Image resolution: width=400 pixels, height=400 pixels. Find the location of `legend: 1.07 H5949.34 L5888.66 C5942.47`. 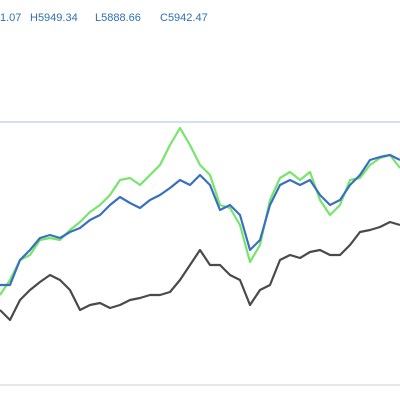

legend: 1.07 H5949.34 L5888.66 C5942.47 is located at coordinates (104, 18).